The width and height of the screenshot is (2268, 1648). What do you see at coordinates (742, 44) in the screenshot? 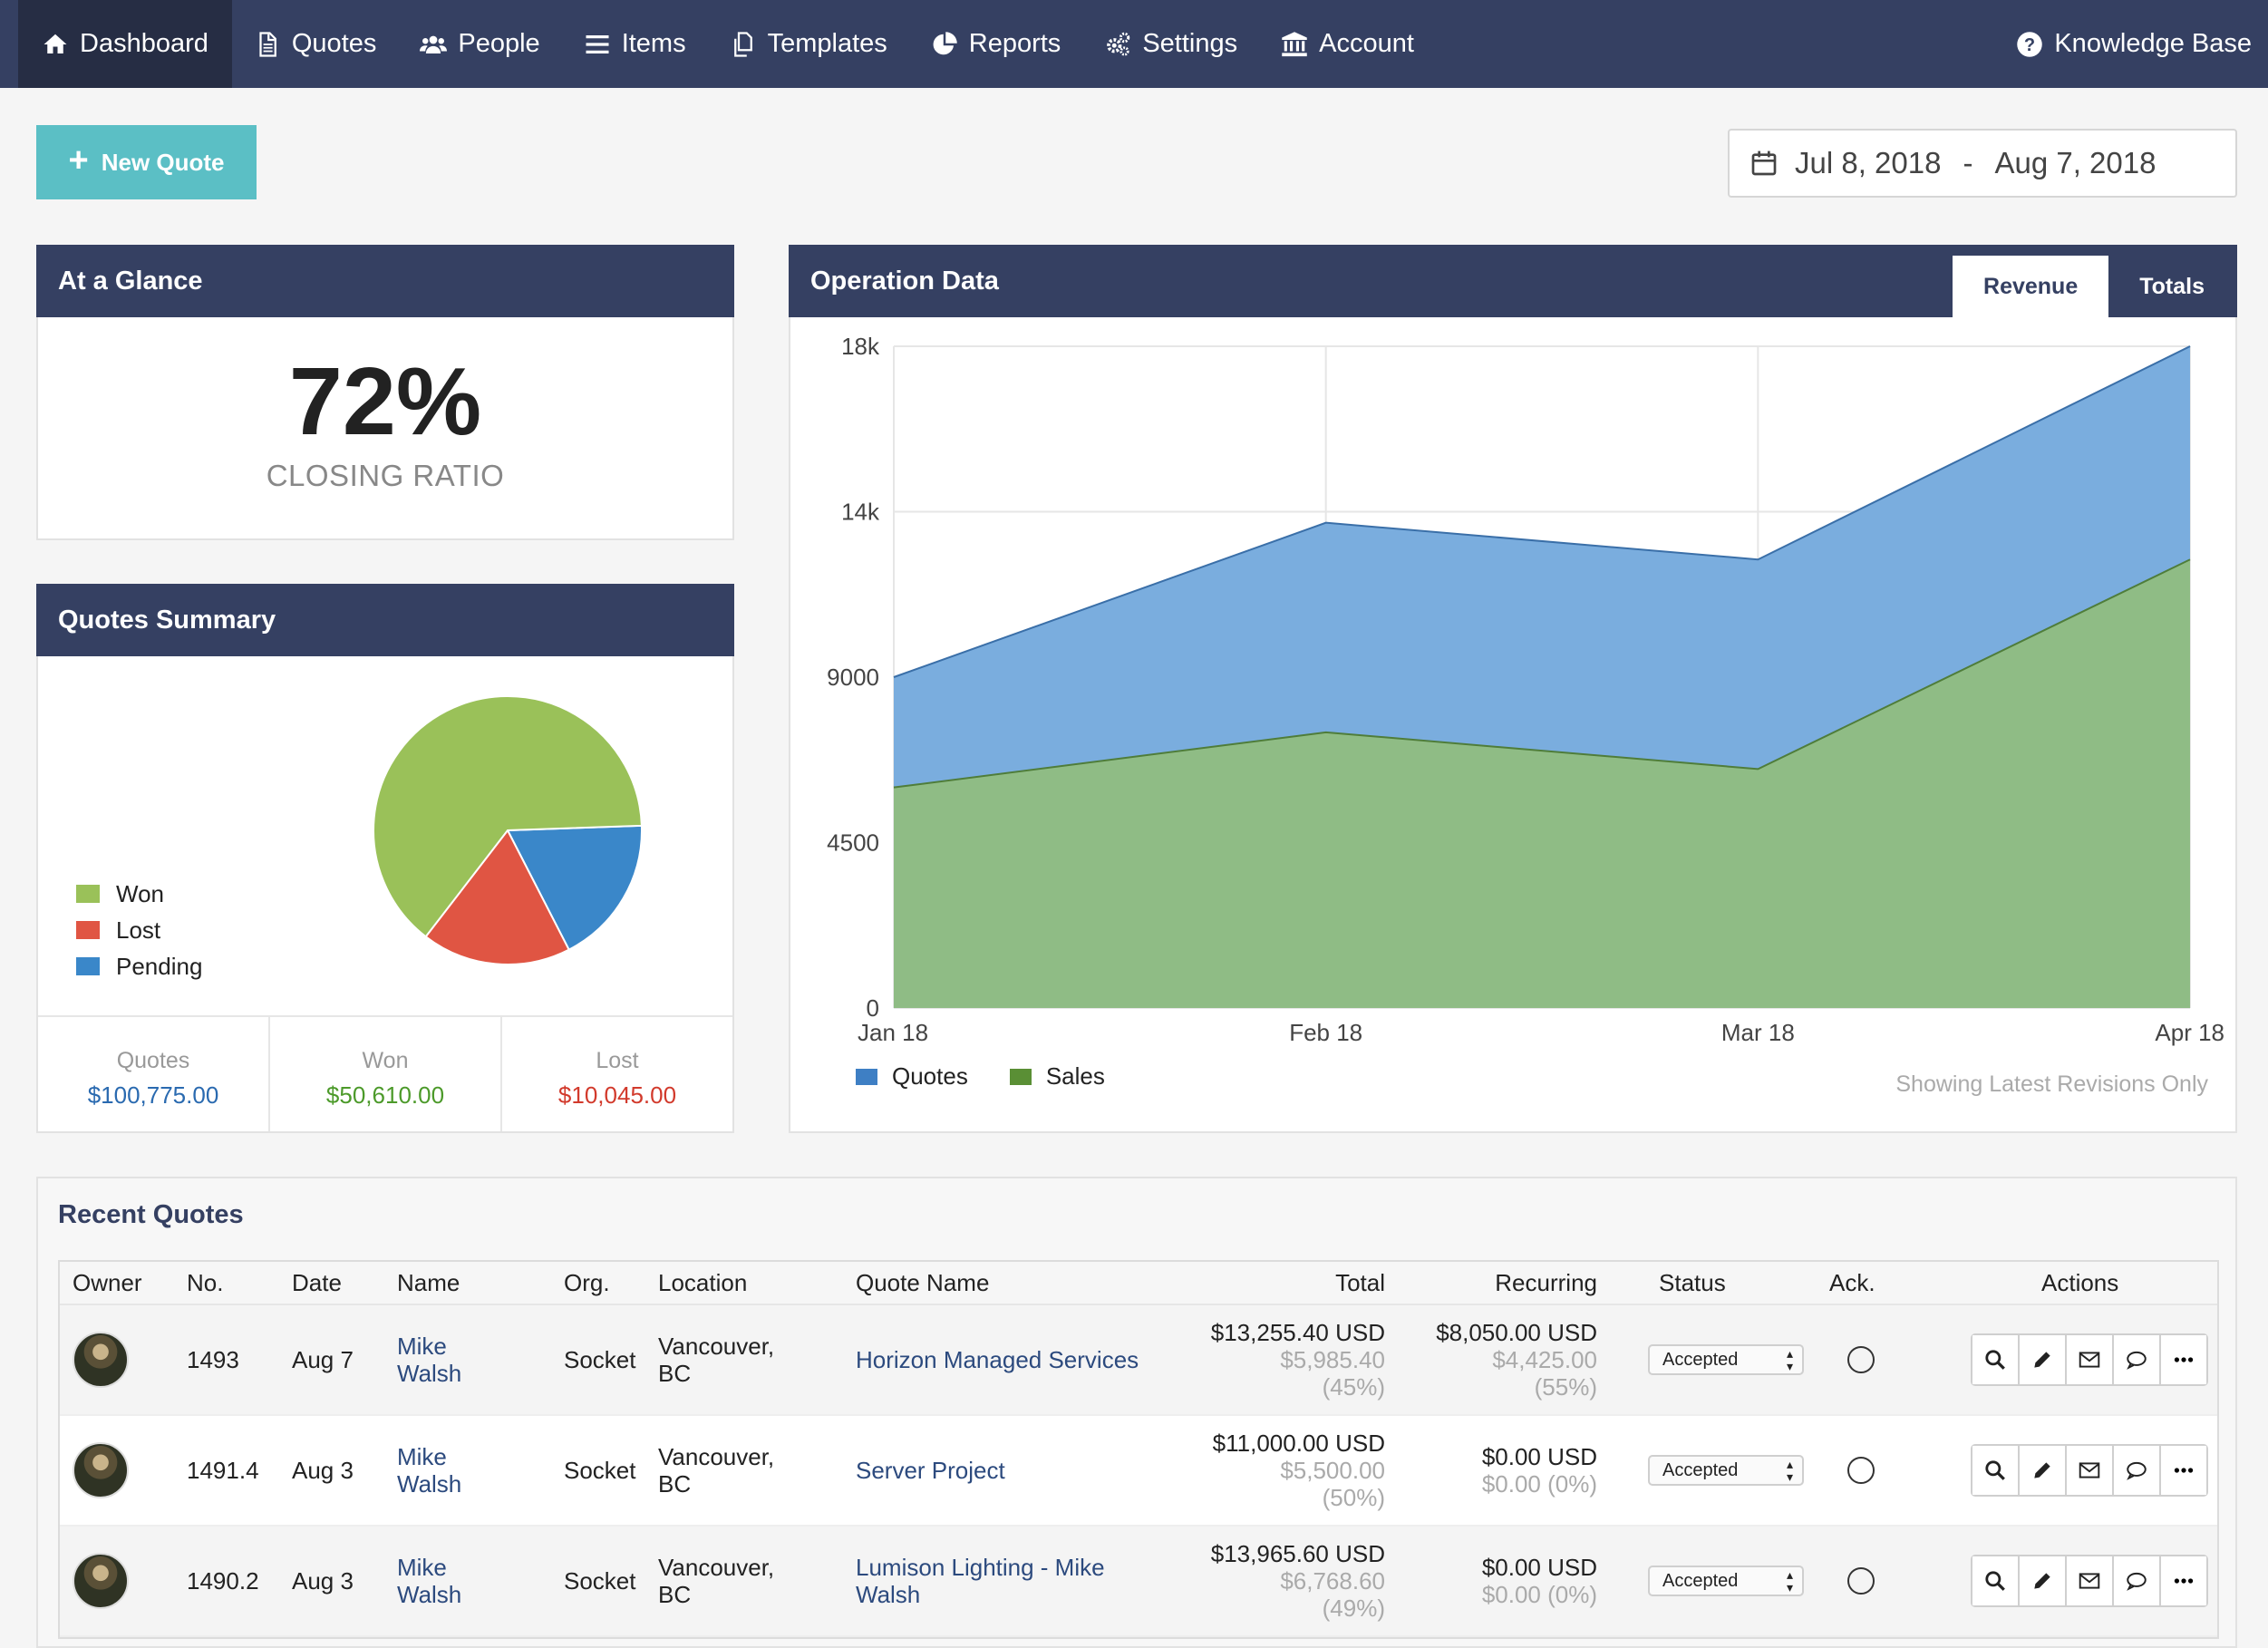
I see `copy-icon` at bounding box center [742, 44].